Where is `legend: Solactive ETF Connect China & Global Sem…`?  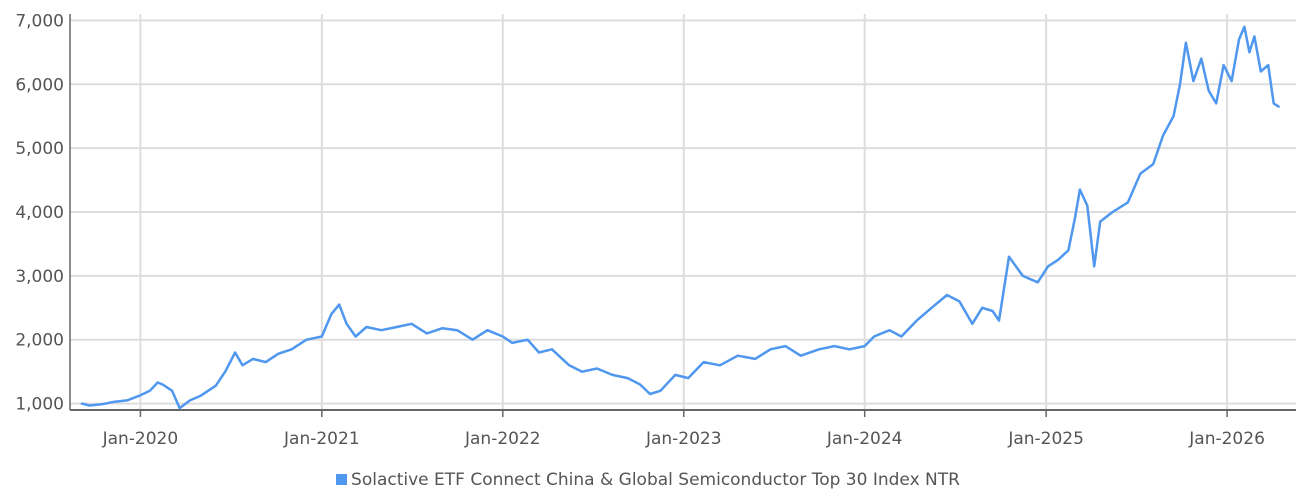
legend: Solactive ETF Connect China & Global Sem… is located at coordinates (648, 480).